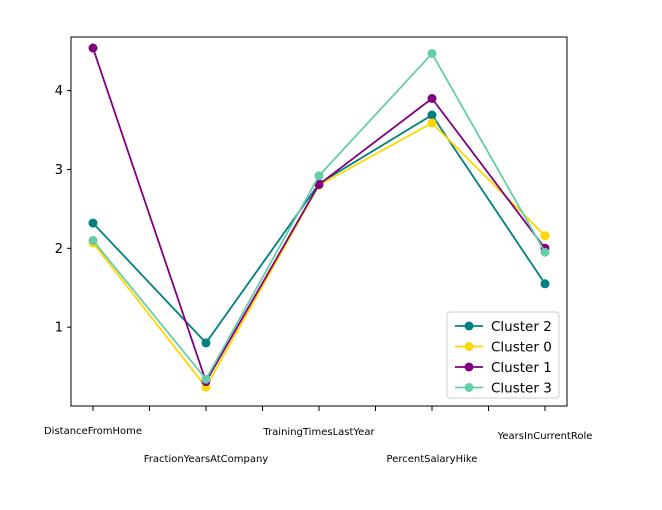 The image size is (662, 510). Describe the element at coordinates (521, 389) in the screenshot. I see `legend-label: Cluster 3` at that location.